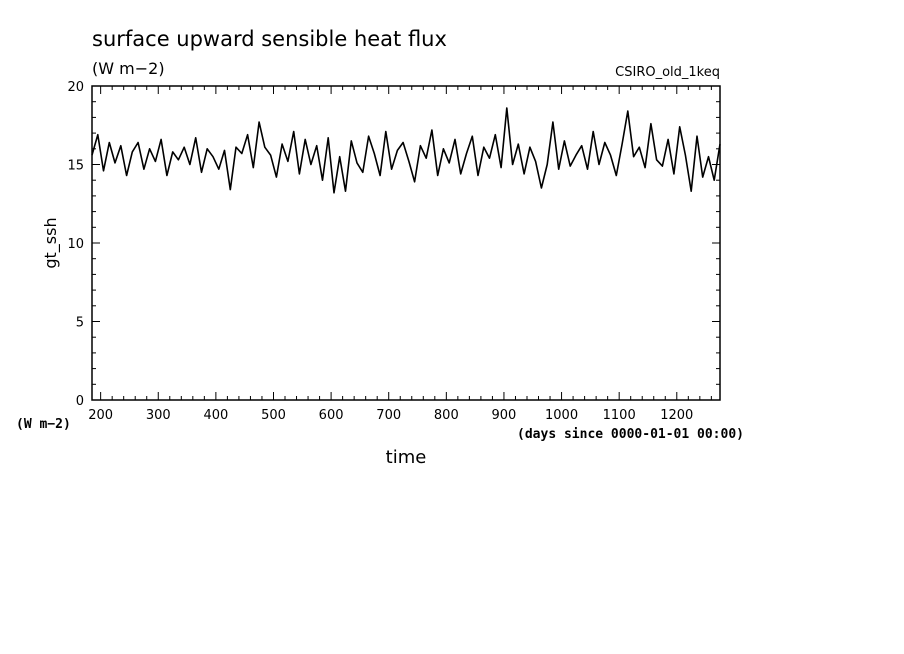  I want to click on x-axis-label: time, so click(406, 457).